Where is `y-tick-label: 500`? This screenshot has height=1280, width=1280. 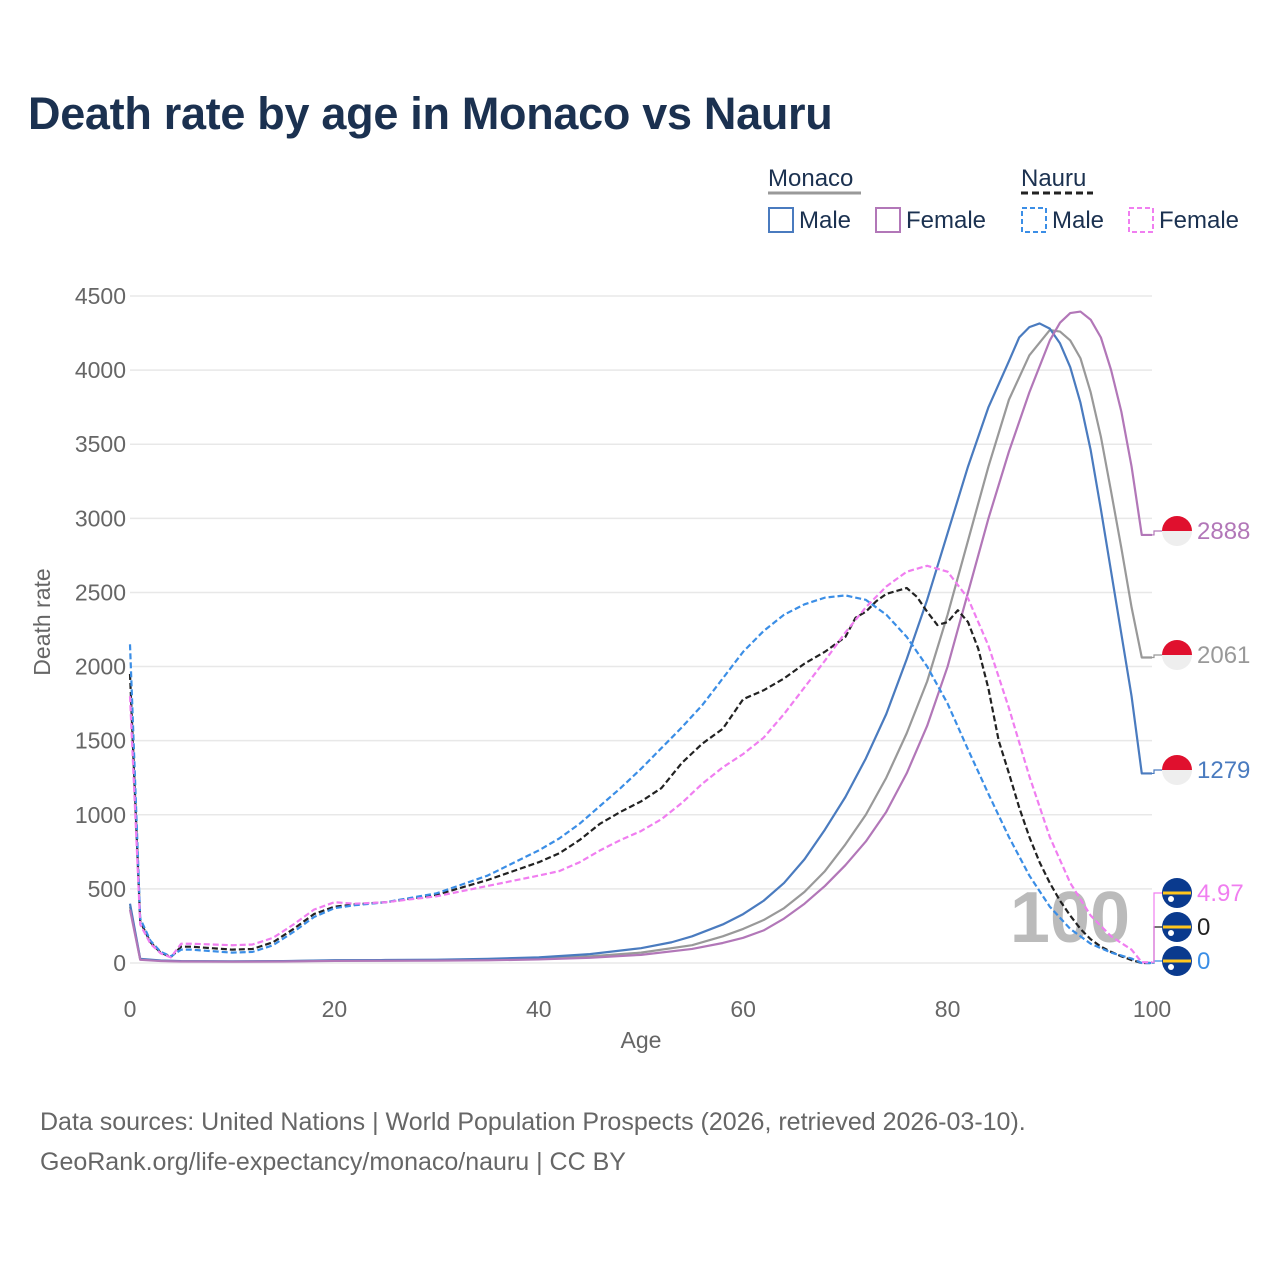 y-tick-label: 500 is located at coordinates (107, 889).